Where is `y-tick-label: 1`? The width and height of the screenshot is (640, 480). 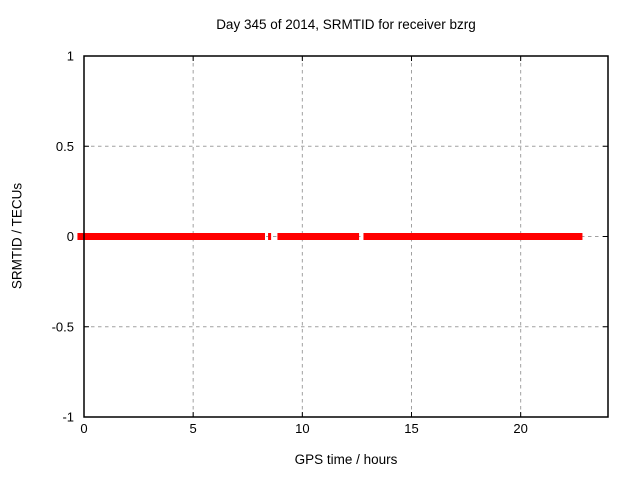 y-tick-label: 1 is located at coordinates (70, 56).